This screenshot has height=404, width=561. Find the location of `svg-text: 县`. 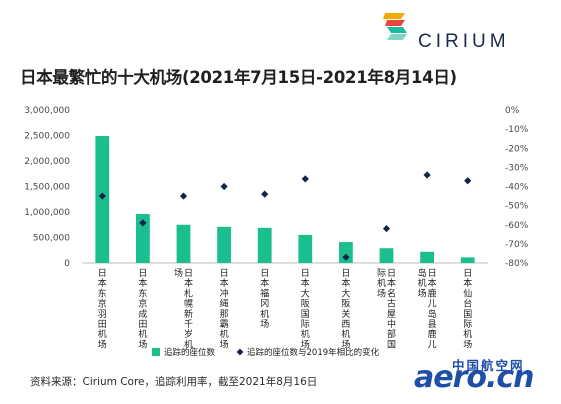

svg-text: 县 is located at coordinates (432, 324).